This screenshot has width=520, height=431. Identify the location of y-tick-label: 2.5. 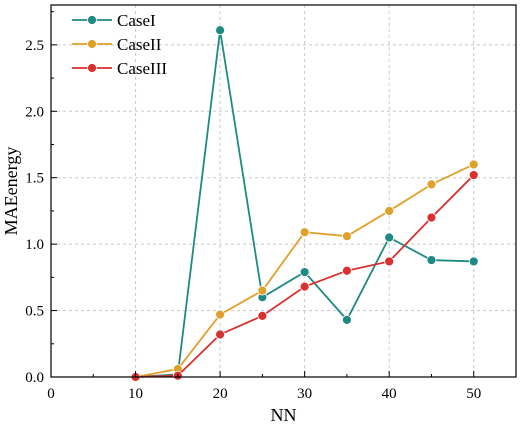
(34, 46).